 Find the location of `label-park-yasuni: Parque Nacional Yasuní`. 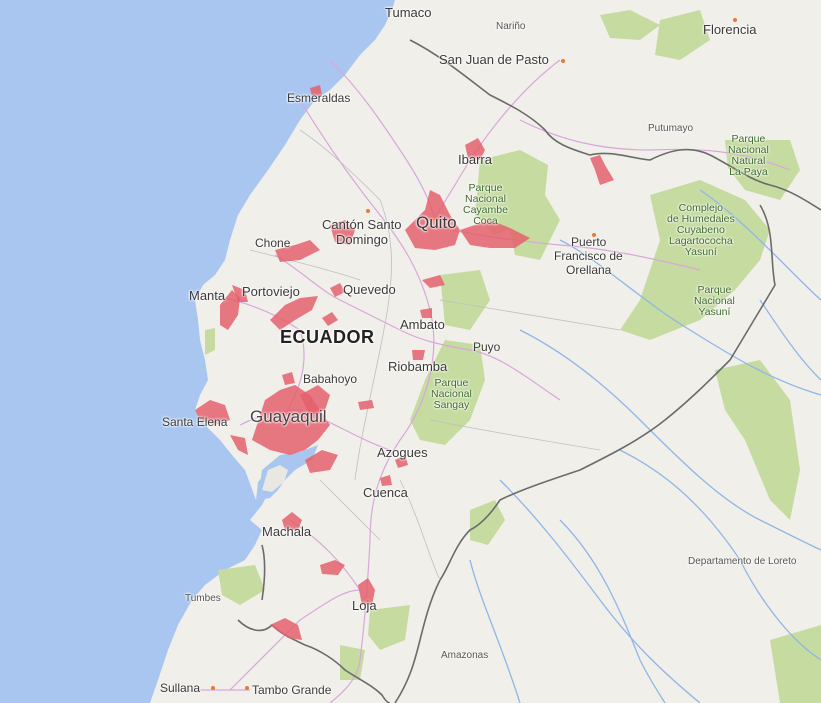

label-park-yasuni: Parque Nacional Yasuní is located at coordinates (714, 301).